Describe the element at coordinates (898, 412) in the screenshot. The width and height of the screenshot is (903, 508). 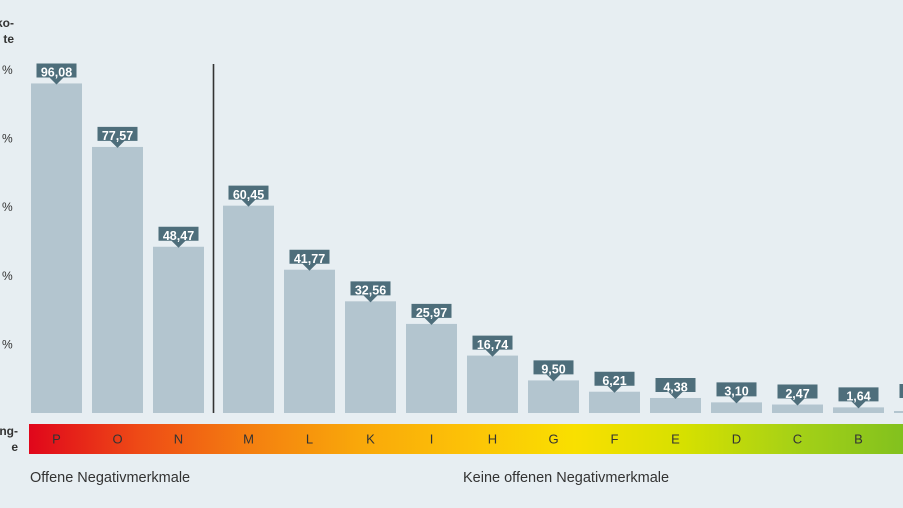
I see `bar-A` at that location.